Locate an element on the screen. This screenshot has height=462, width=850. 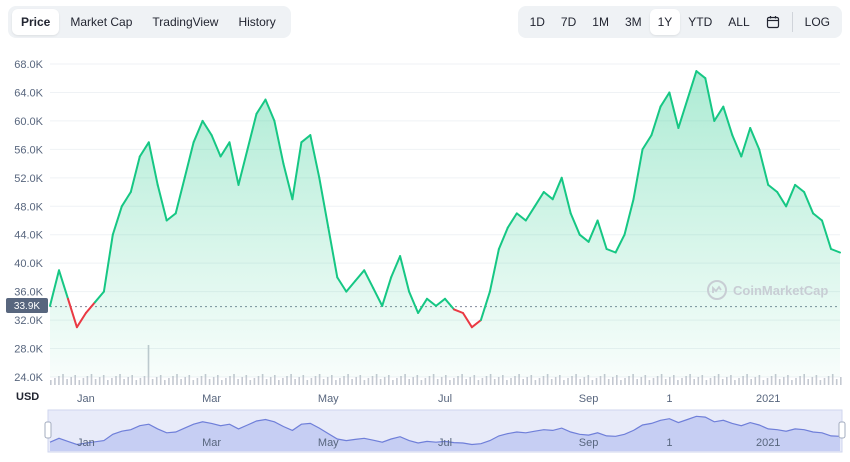
y-tick-label: 36.0K is located at coordinates (28, 293).